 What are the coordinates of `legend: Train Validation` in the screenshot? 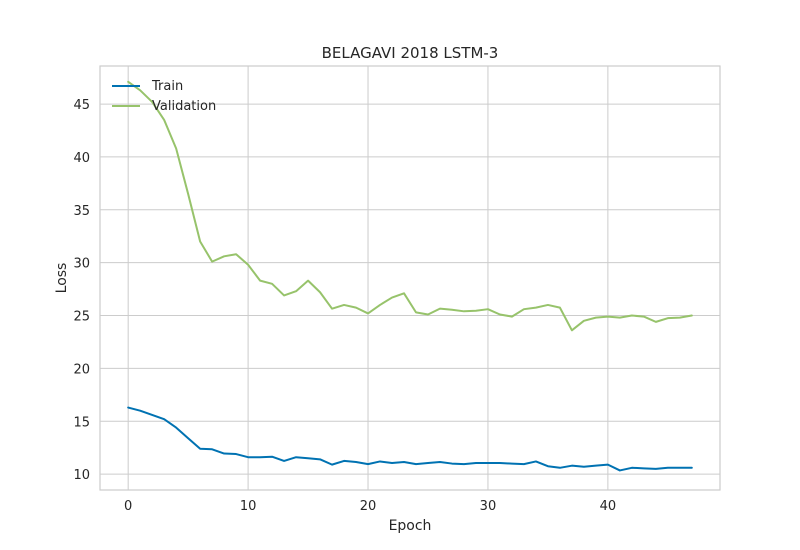 It's located at (164, 96).